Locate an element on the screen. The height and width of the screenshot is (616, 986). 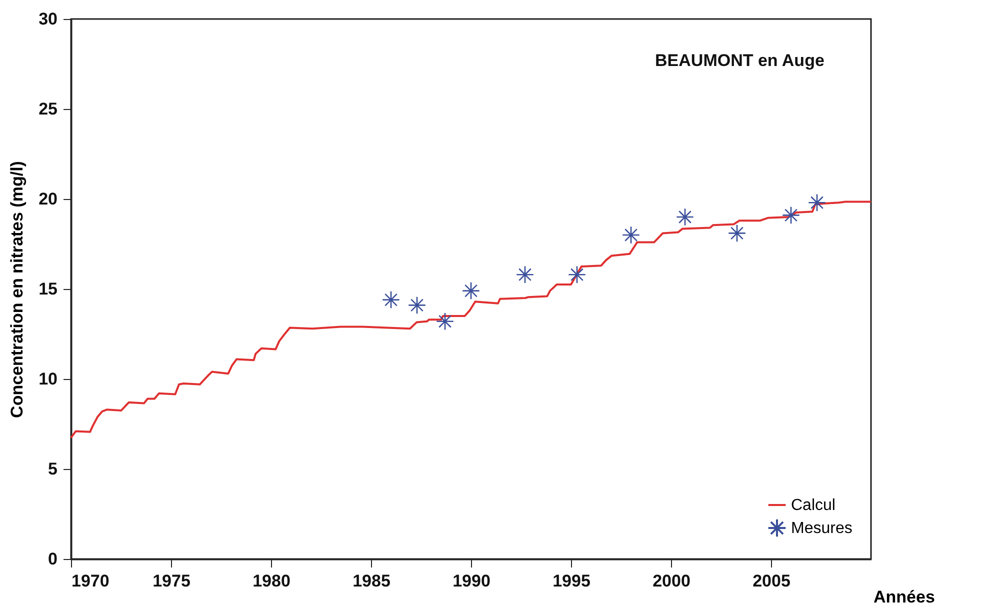
y-tick-label: 10 is located at coordinates (48, 379).